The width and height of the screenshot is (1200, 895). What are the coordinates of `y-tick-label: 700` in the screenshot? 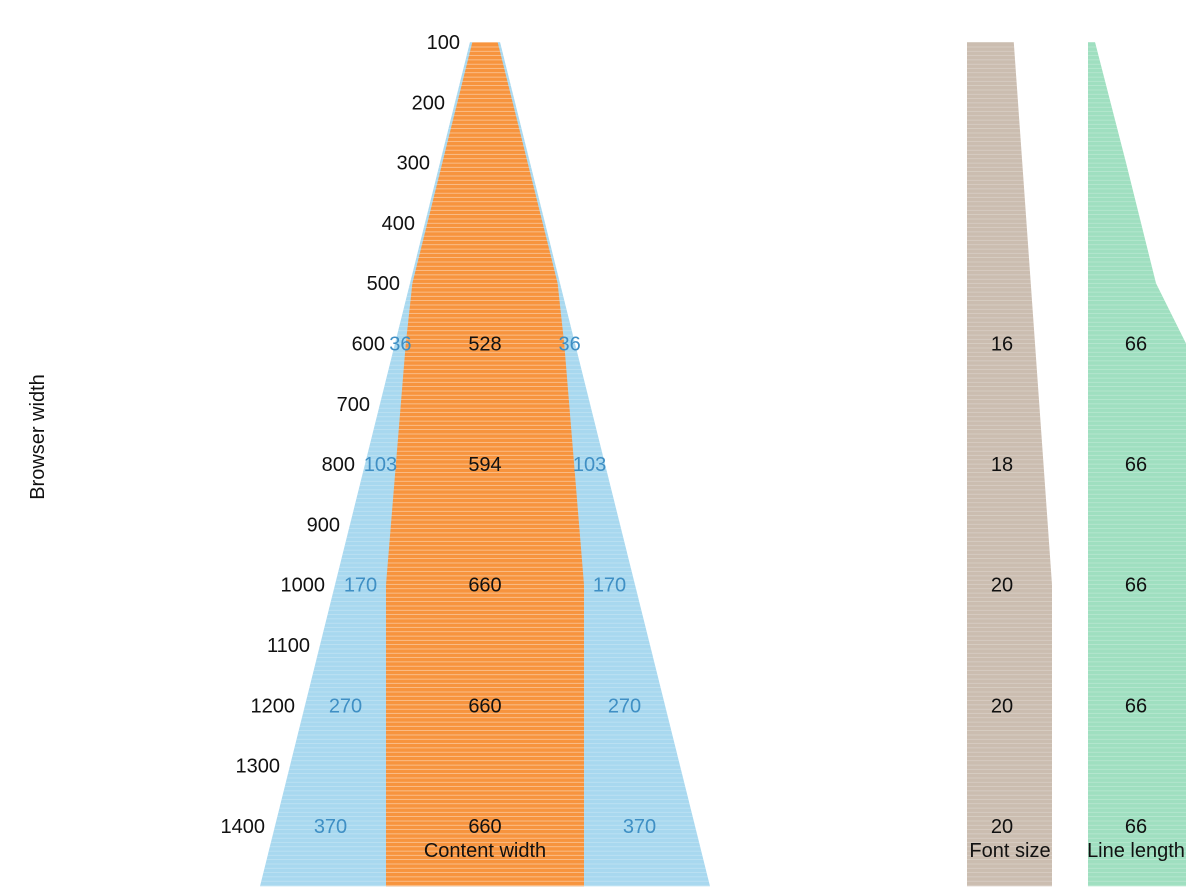 It's located at (353, 405).